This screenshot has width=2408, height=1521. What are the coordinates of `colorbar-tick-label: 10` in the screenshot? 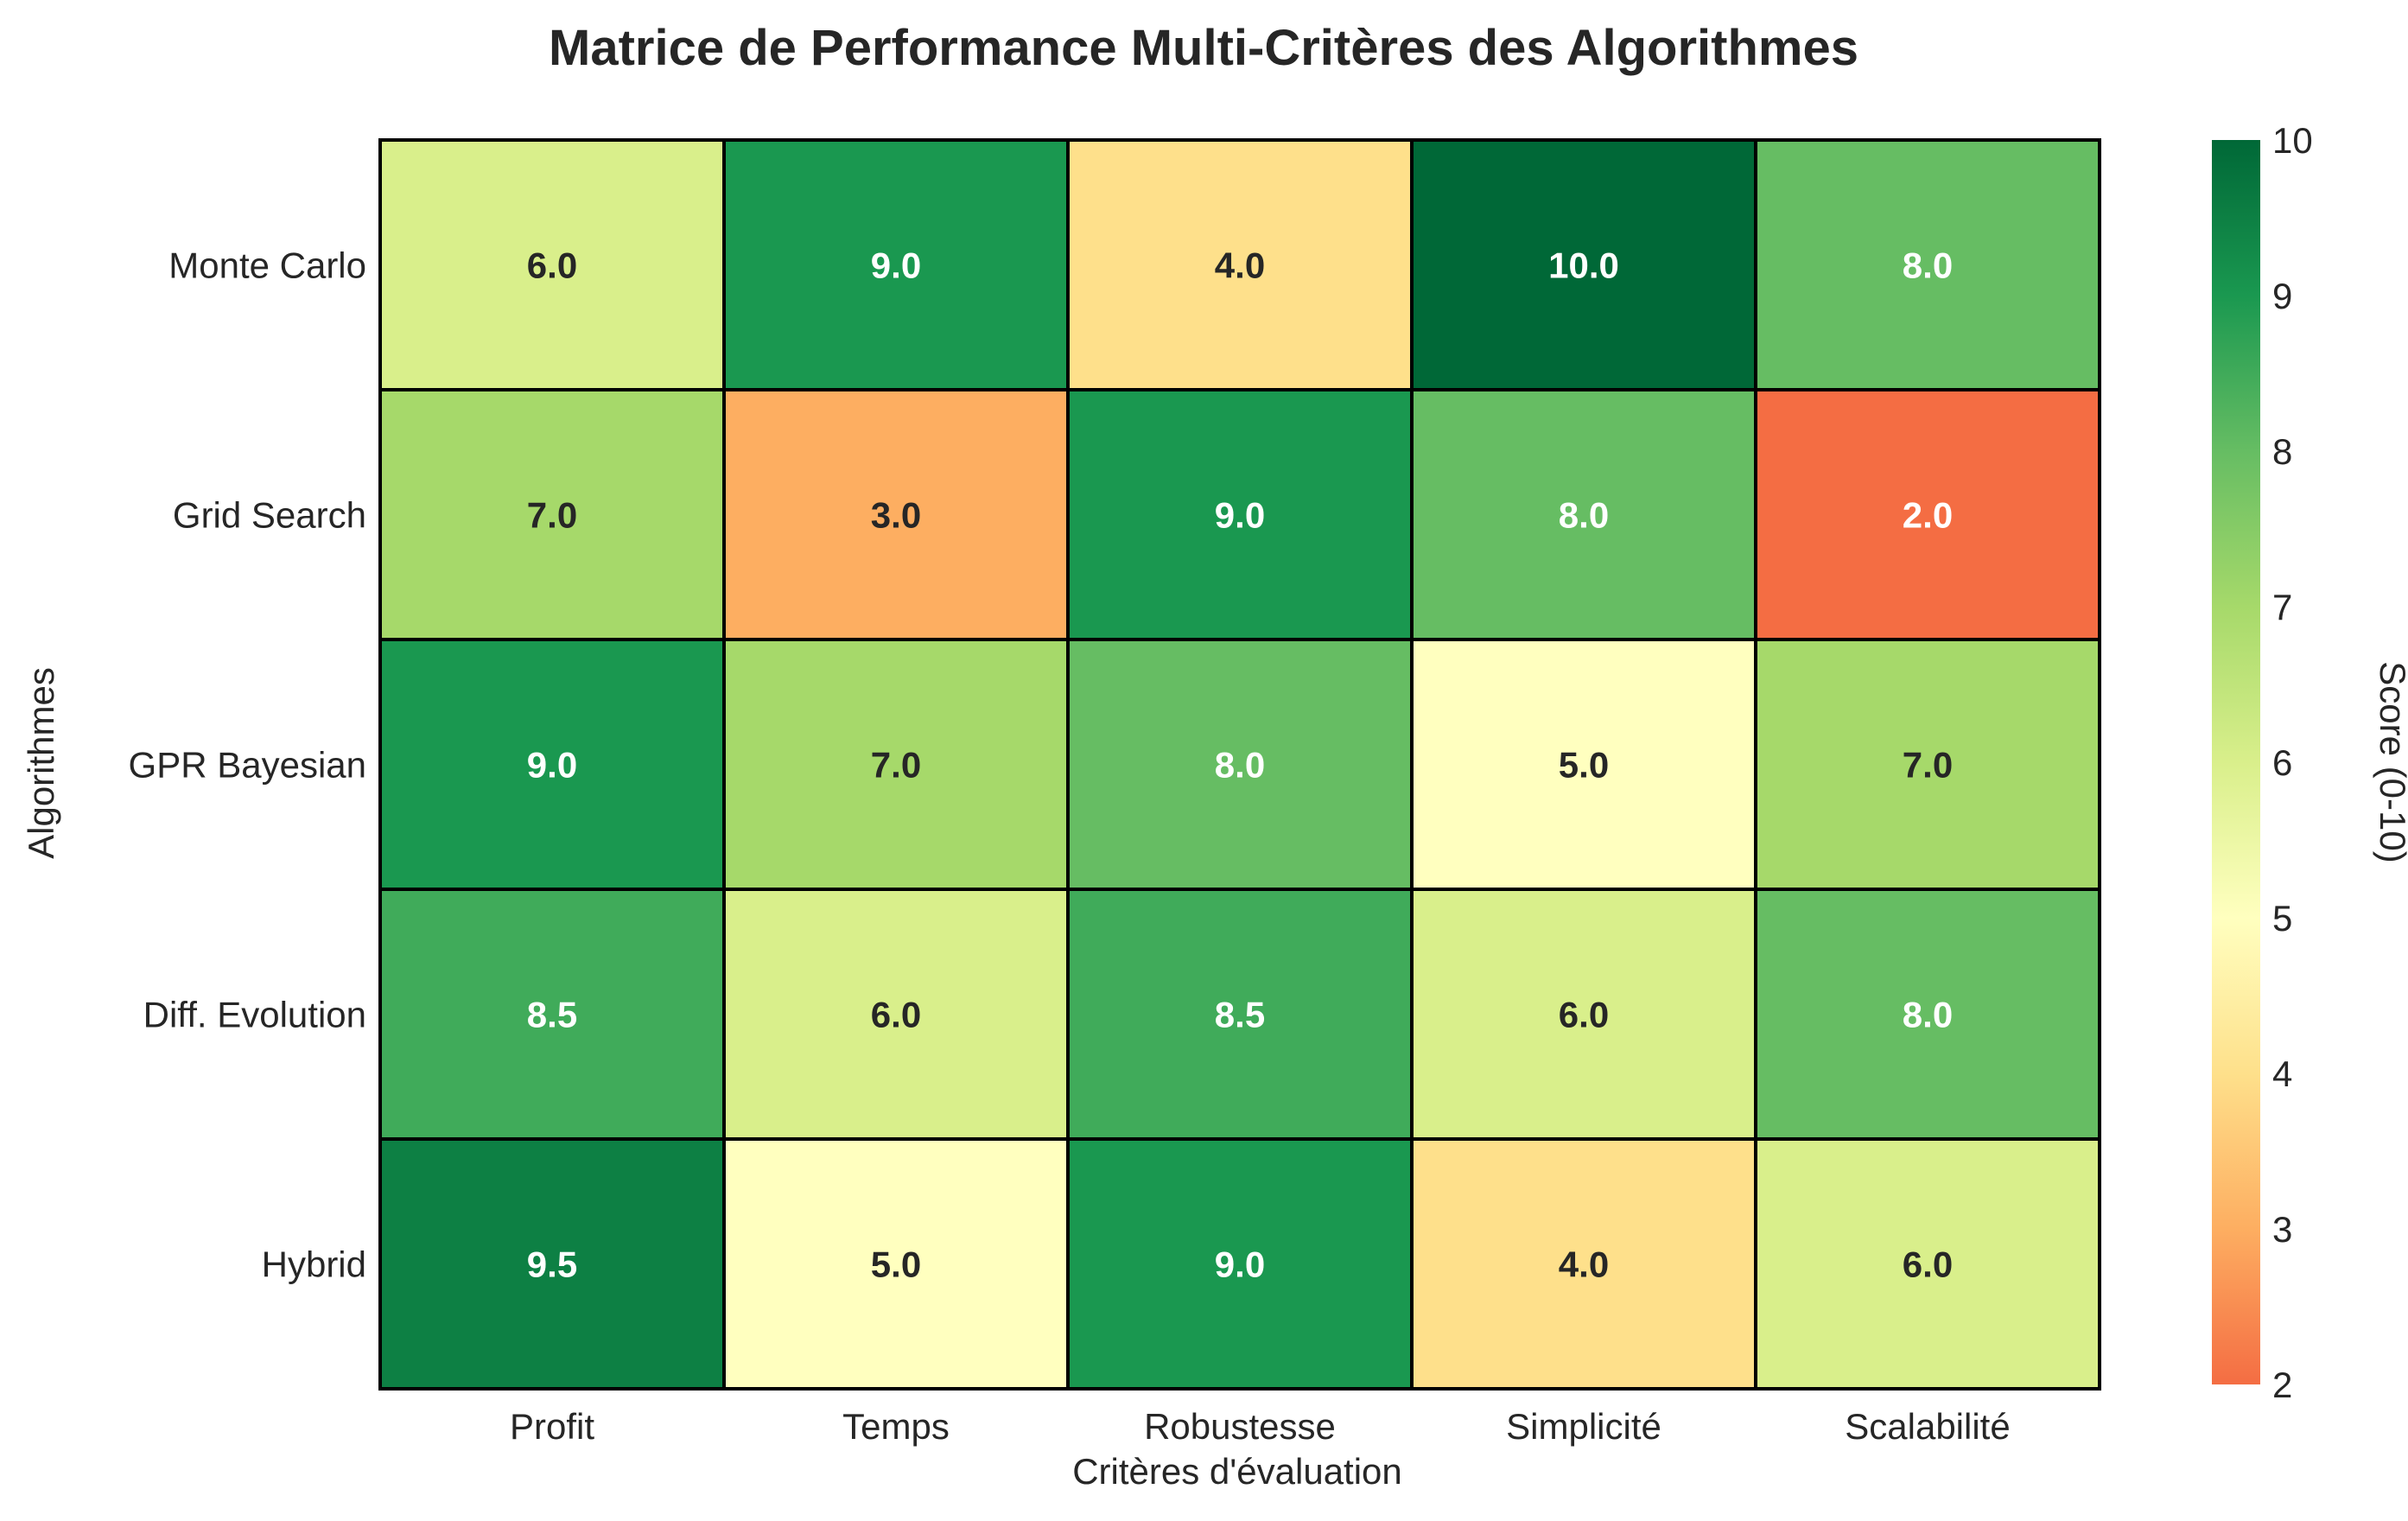 It's located at (2292, 140).